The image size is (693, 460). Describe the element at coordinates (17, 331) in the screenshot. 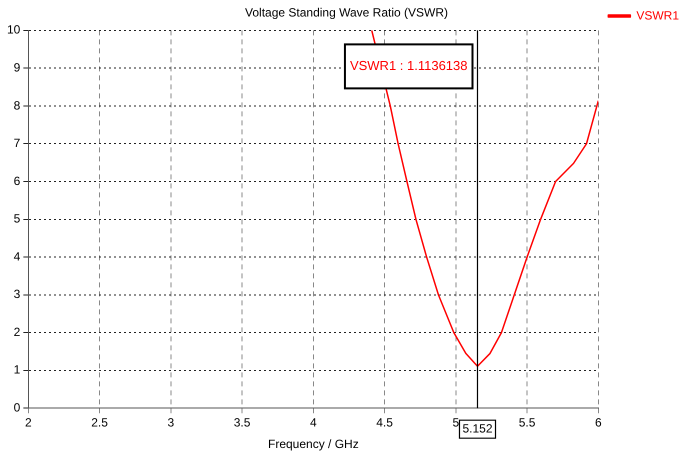

I see `y-tick-label: 2` at that location.